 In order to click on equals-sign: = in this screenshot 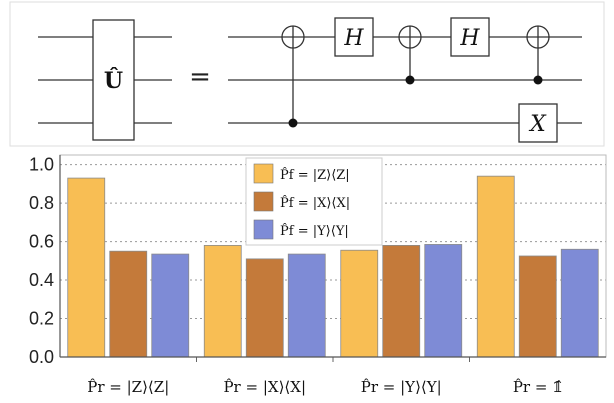, I will do `click(200, 77)`.